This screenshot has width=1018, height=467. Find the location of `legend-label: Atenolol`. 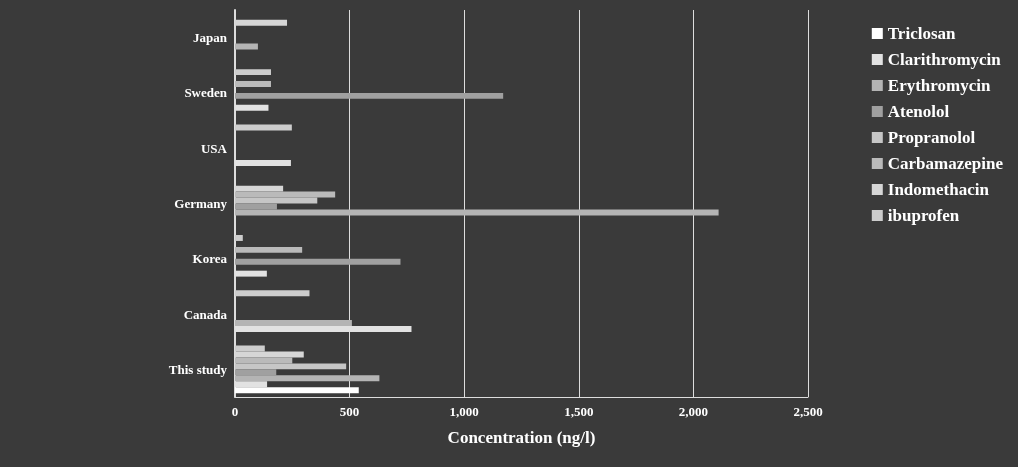

legend-label: Atenolol is located at coordinates (918, 111).